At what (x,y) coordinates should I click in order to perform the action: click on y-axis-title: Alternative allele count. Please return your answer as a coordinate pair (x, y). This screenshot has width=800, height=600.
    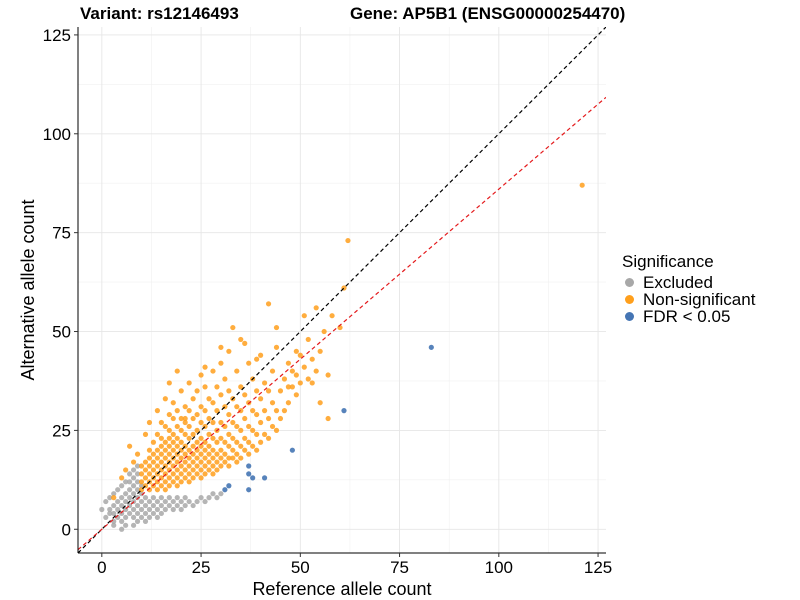
    Looking at the image, I should click on (28, 289).